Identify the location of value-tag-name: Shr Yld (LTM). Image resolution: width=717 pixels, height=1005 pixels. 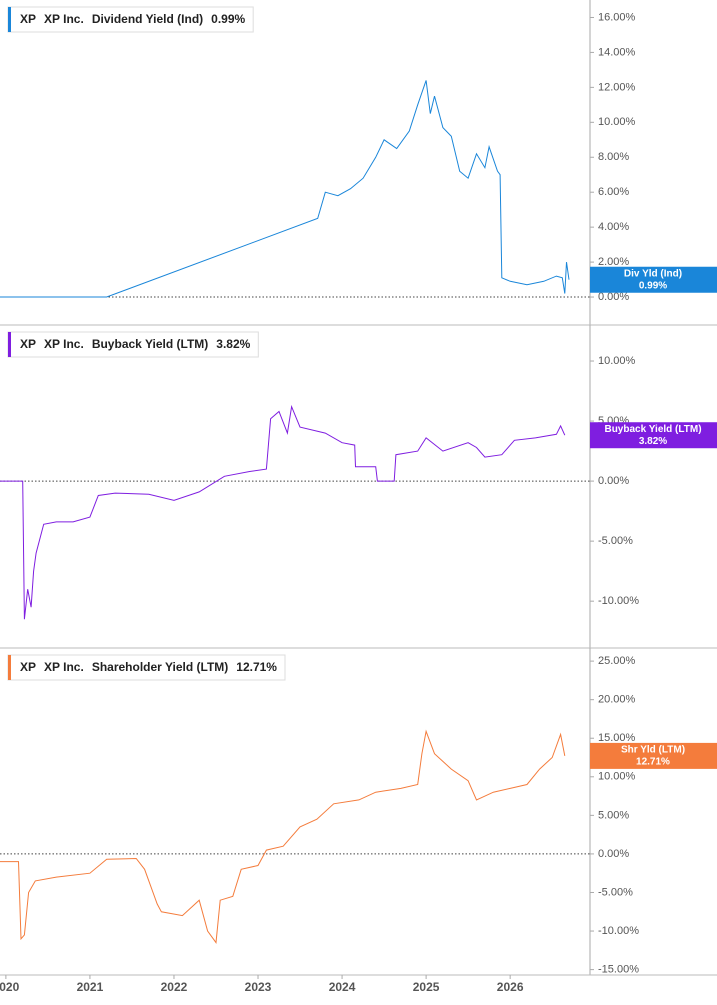
(653, 750).